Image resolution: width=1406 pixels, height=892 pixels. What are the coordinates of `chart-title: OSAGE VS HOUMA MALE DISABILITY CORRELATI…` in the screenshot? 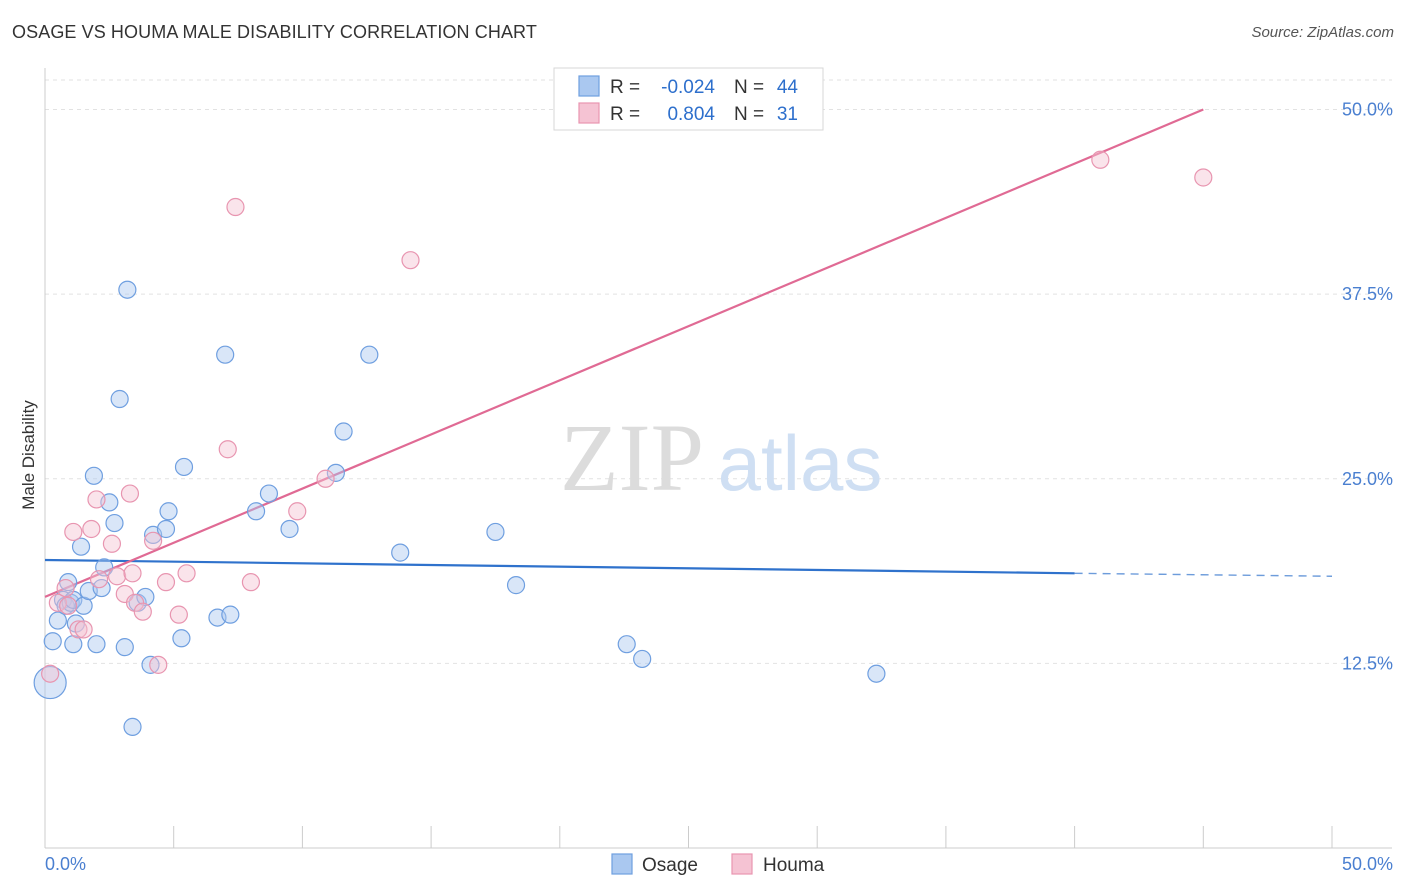 It's located at (274, 32).